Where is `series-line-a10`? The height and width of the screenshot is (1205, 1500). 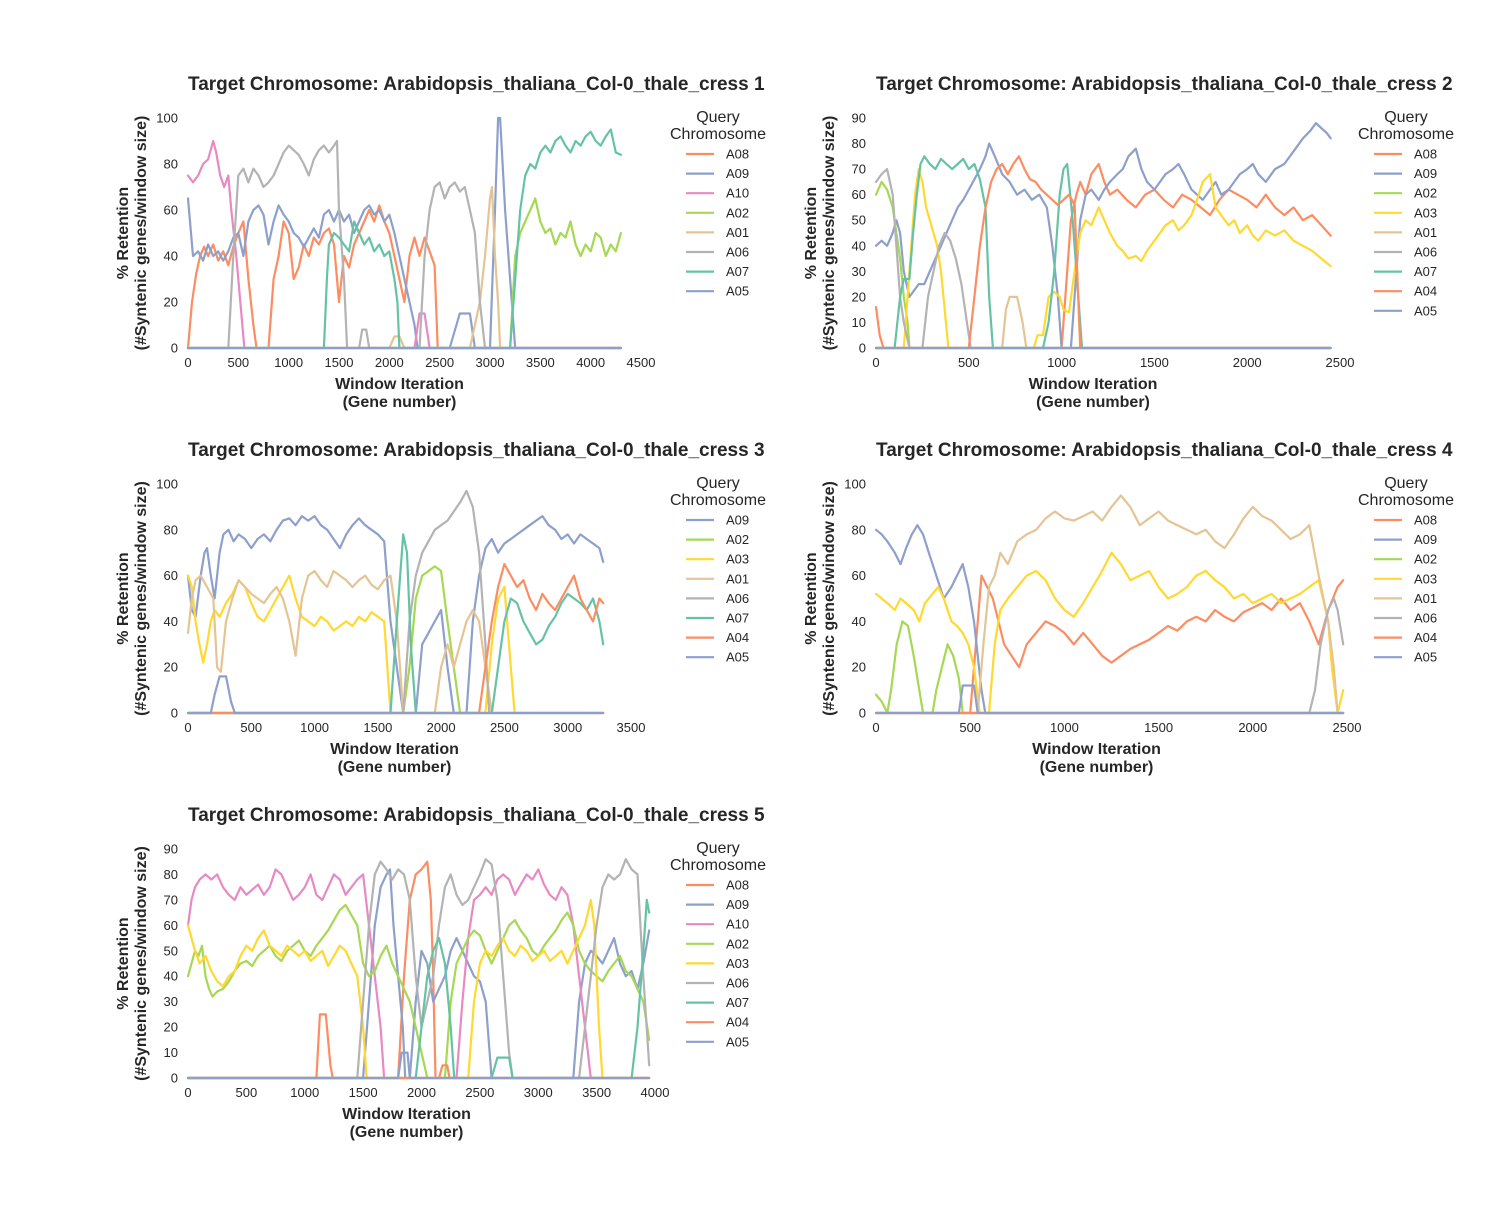
series-line-a10 is located at coordinates (418, 974).